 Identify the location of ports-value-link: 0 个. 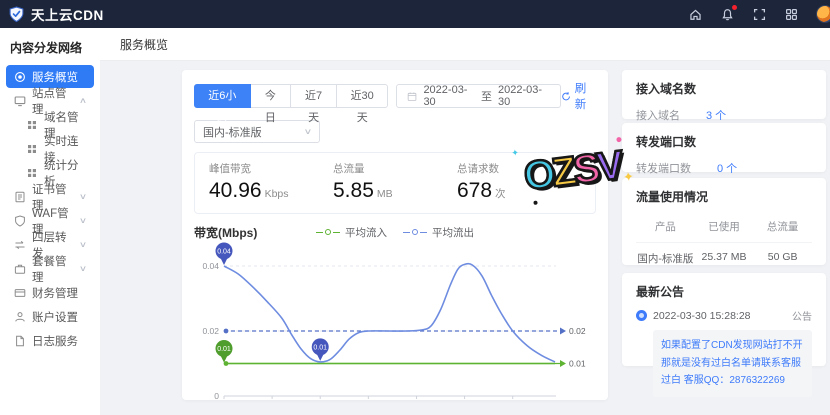
(727, 169).